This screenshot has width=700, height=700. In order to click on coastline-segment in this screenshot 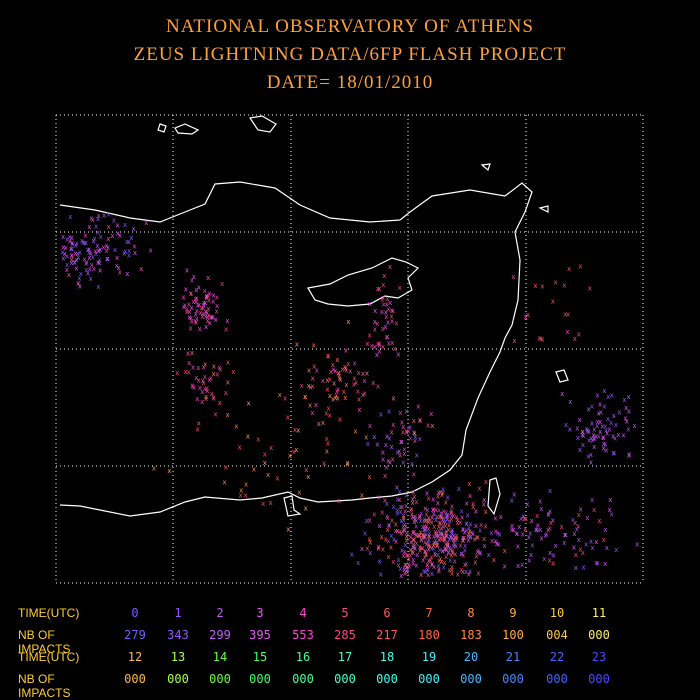, I will do `click(363, 282)`.